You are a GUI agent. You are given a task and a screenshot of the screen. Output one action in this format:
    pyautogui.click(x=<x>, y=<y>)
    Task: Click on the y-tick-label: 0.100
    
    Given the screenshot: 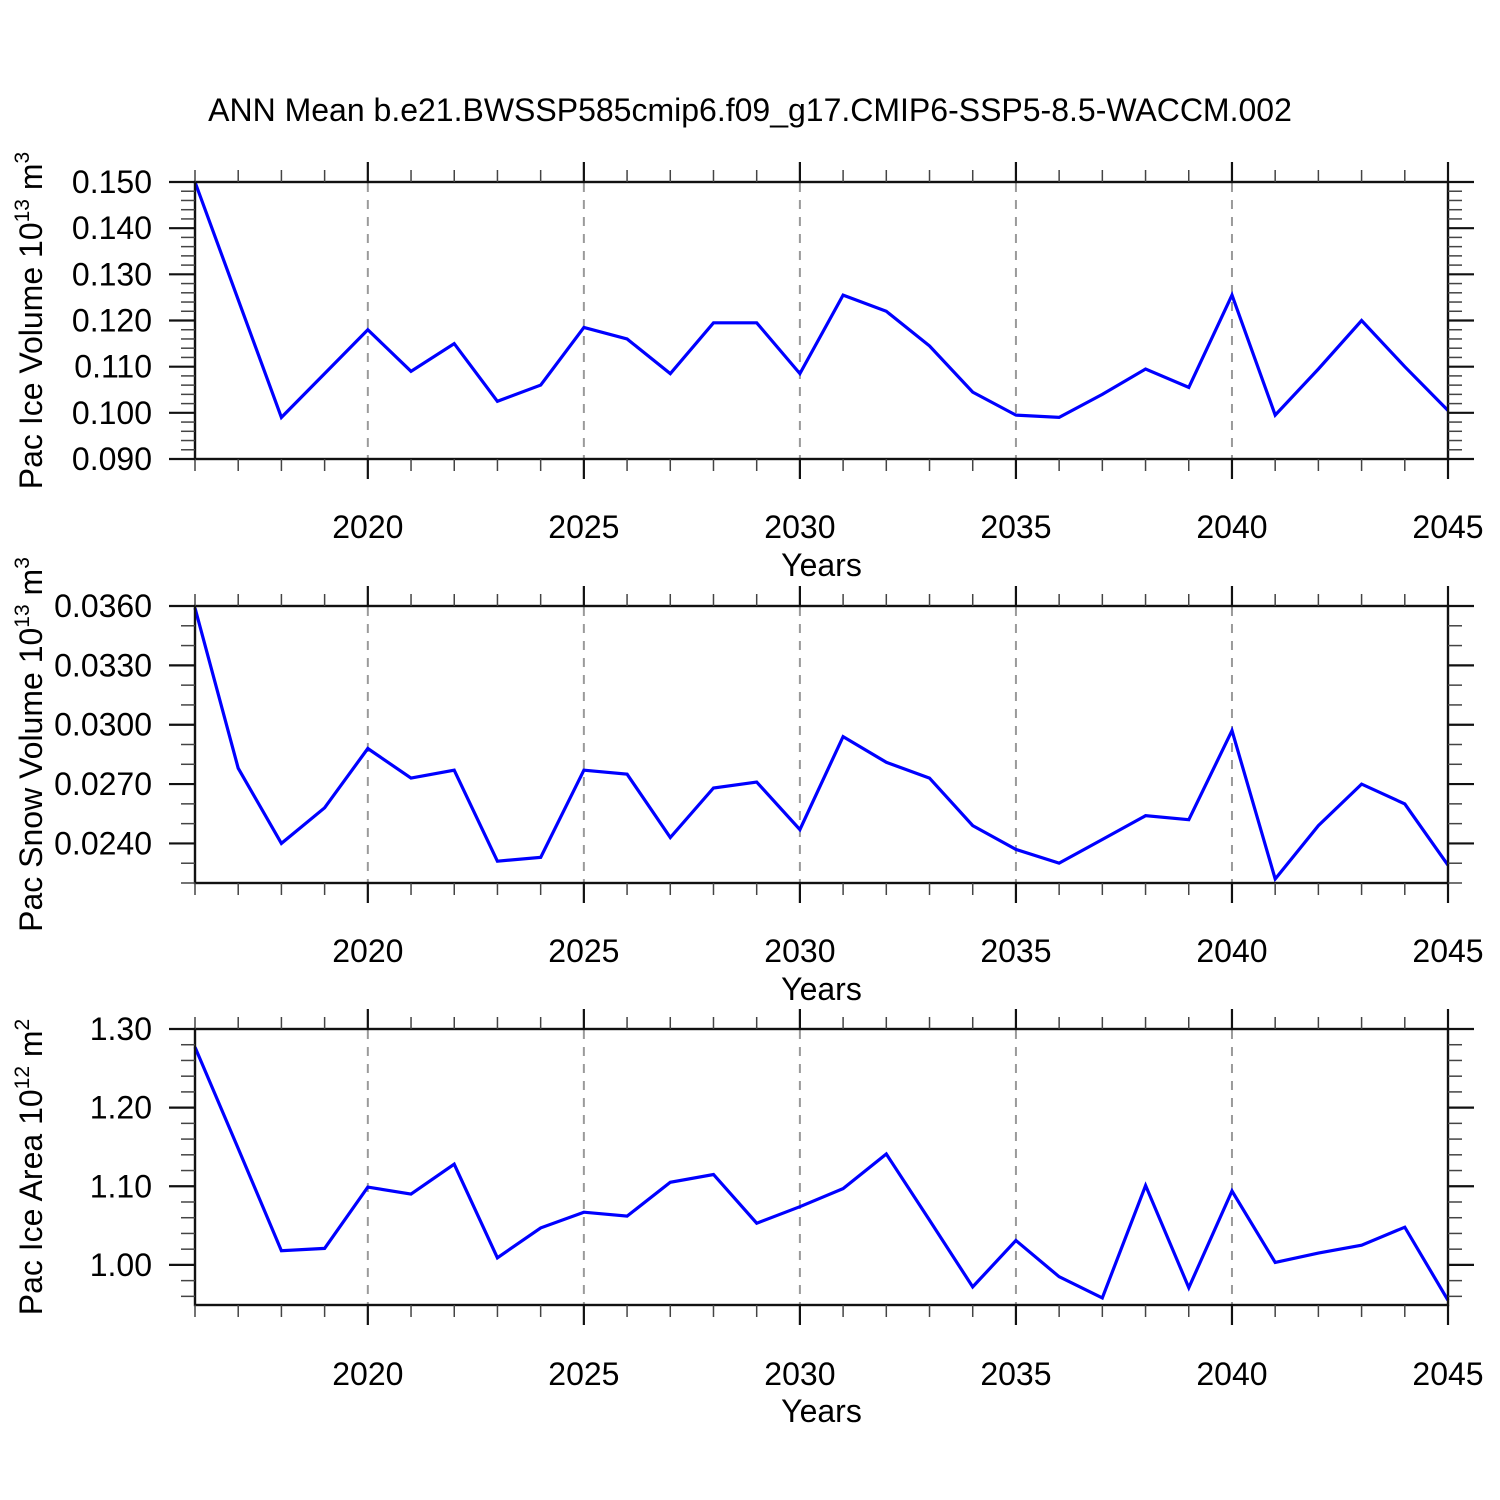 What is the action you would take?
    pyautogui.click(x=112, y=413)
    